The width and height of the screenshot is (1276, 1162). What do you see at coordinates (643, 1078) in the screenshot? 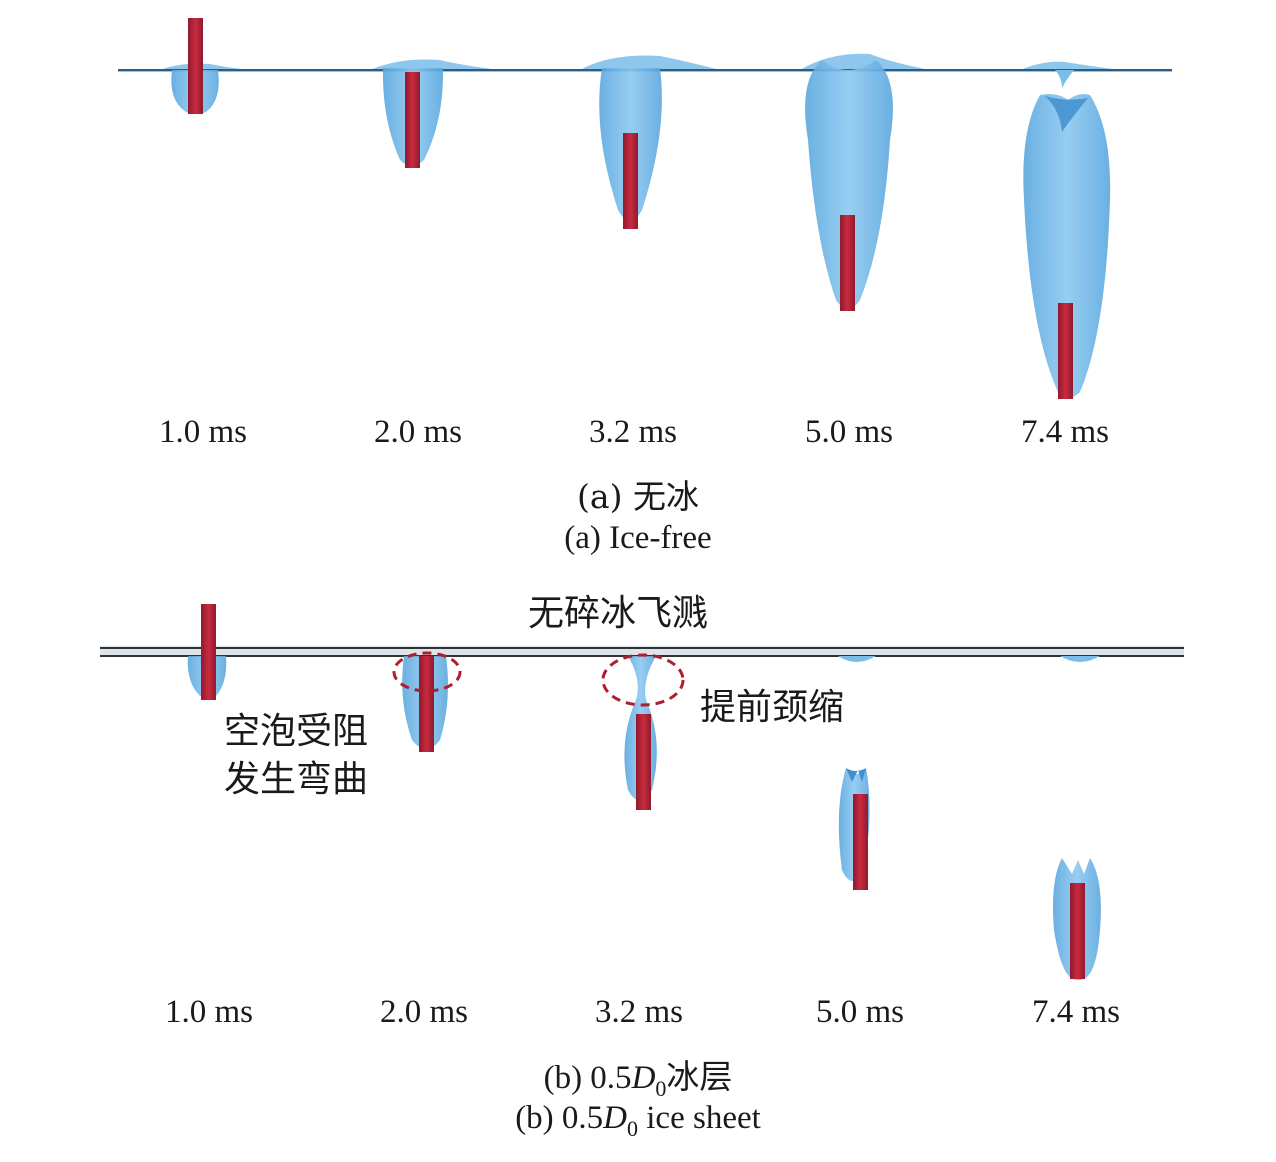
I see `caption-b-zh-var: D` at bounding box center [643, 1078].